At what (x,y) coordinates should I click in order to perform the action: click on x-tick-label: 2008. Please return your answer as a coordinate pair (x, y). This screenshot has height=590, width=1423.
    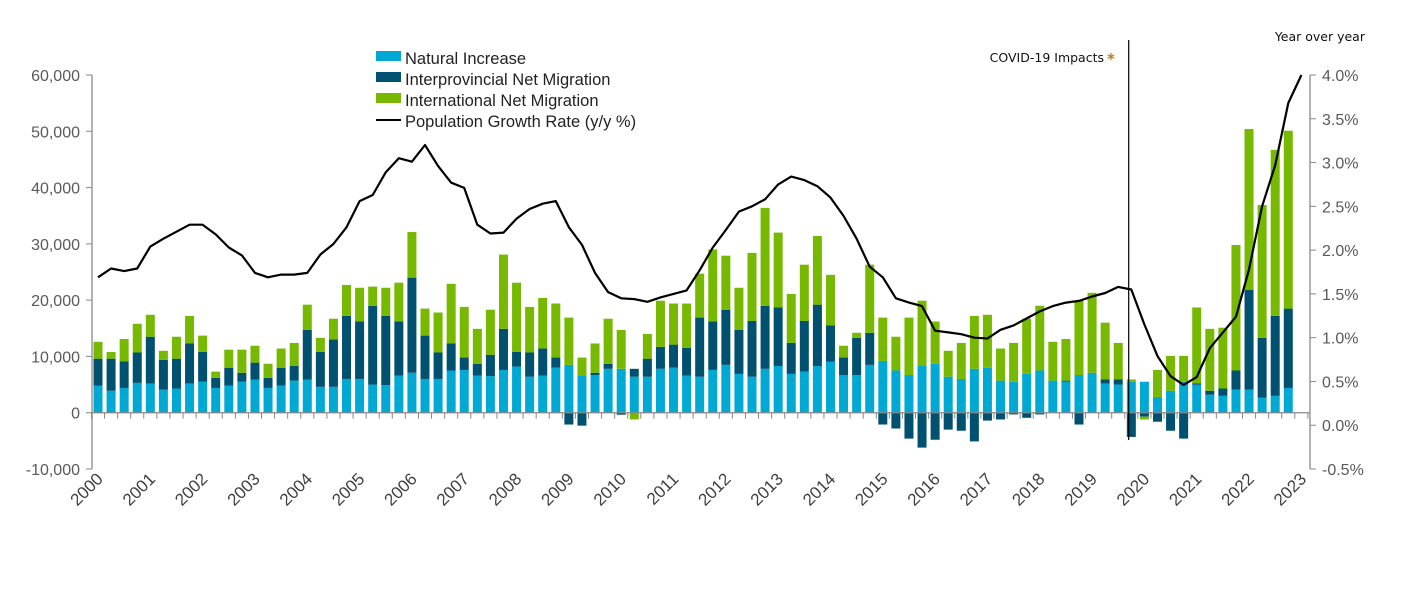
    Looking at the image, I should click on (505, 489).